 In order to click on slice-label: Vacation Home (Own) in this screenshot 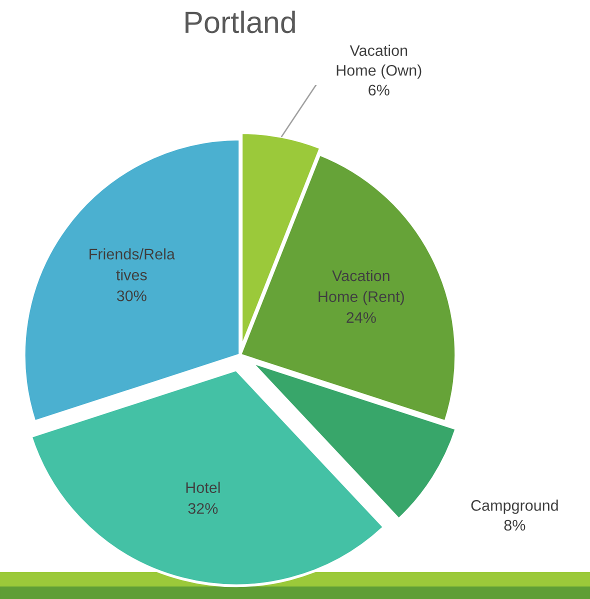, I will do `click(379, 61)`.